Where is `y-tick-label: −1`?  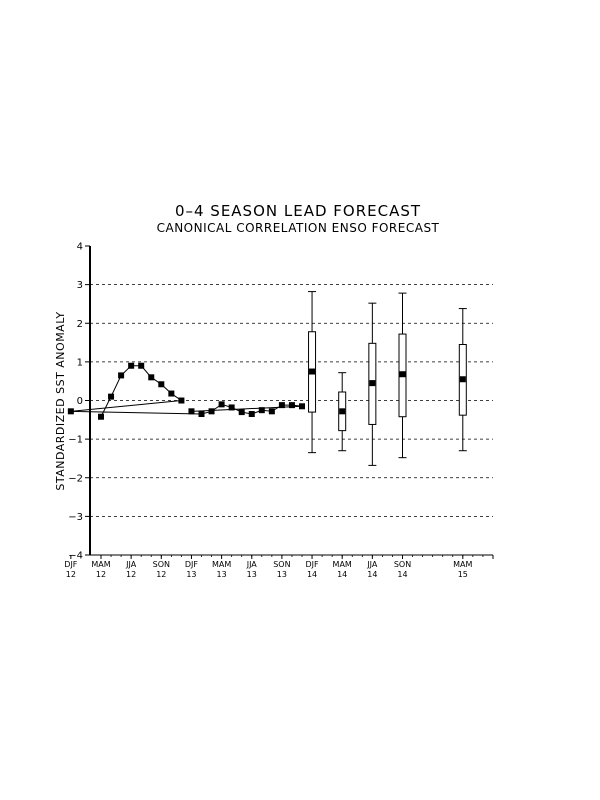
y-tick-label: −1 is located at coordinates (75, 440).